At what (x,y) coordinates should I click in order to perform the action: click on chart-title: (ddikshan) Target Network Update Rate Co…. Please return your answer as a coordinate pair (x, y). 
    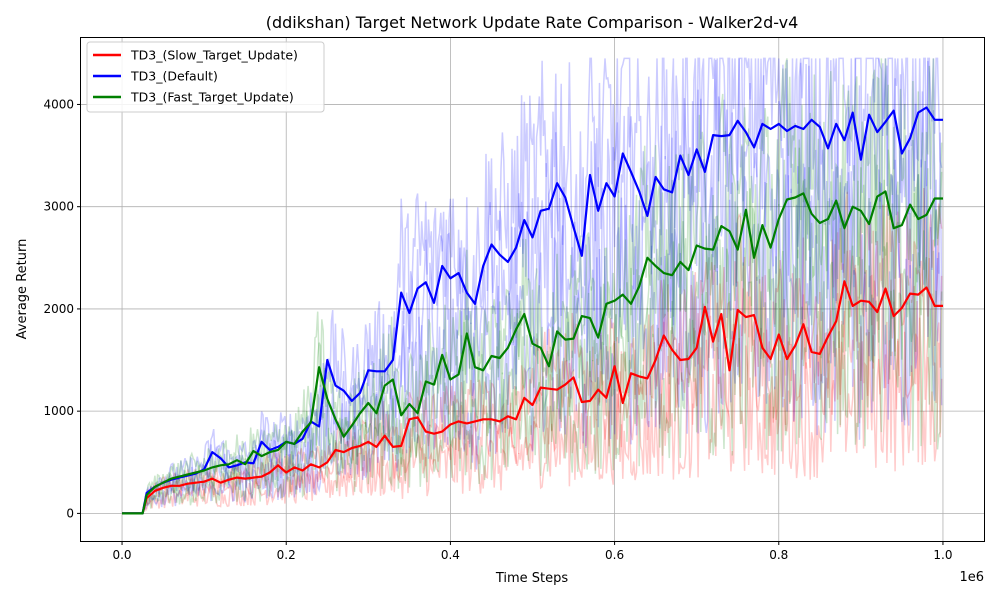
    Looking at the image, I should click on (532, 22).